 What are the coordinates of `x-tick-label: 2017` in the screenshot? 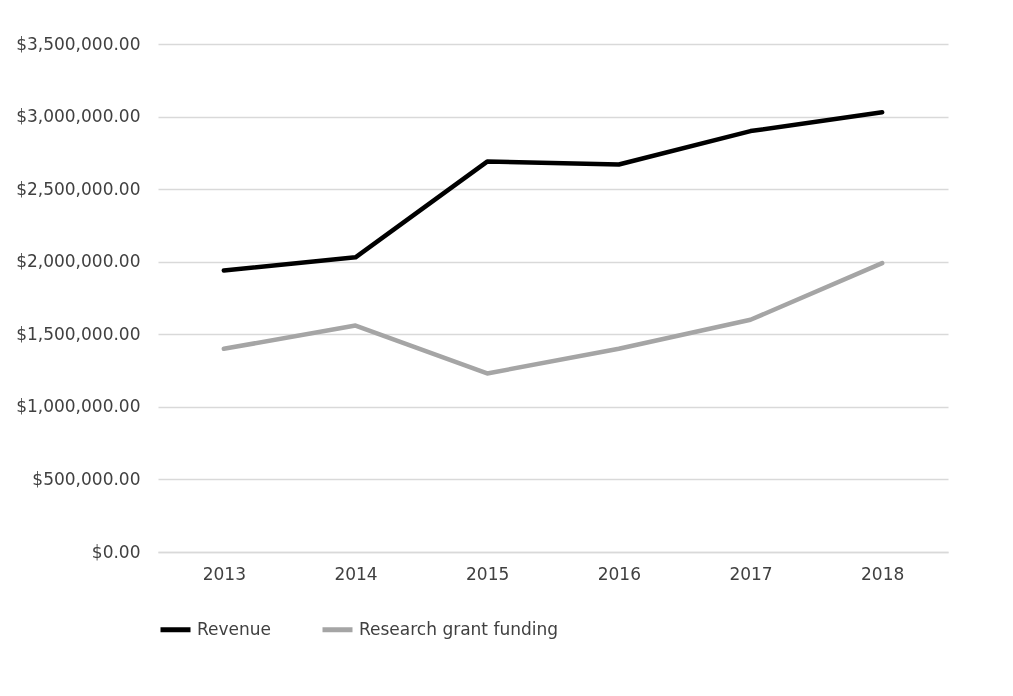 It's located at (751, 573).